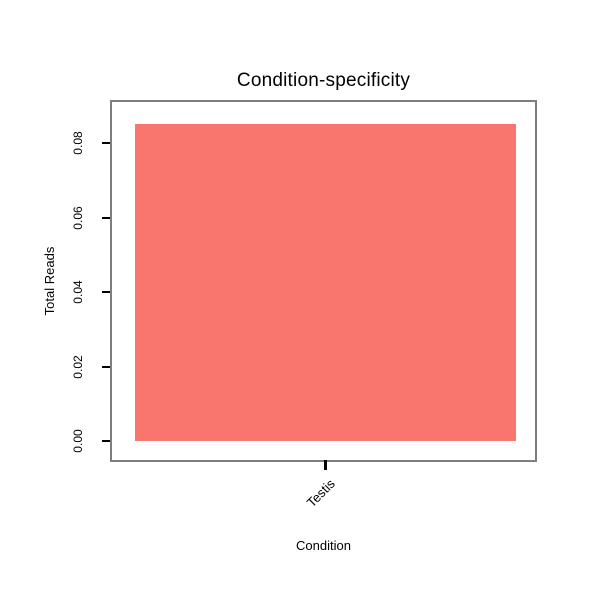 The height and width of the screenshot is (600, 600). Describe the element at coordinates (78, 143) in the screenshot. I see `y-tick-label: 0.08` at that location.